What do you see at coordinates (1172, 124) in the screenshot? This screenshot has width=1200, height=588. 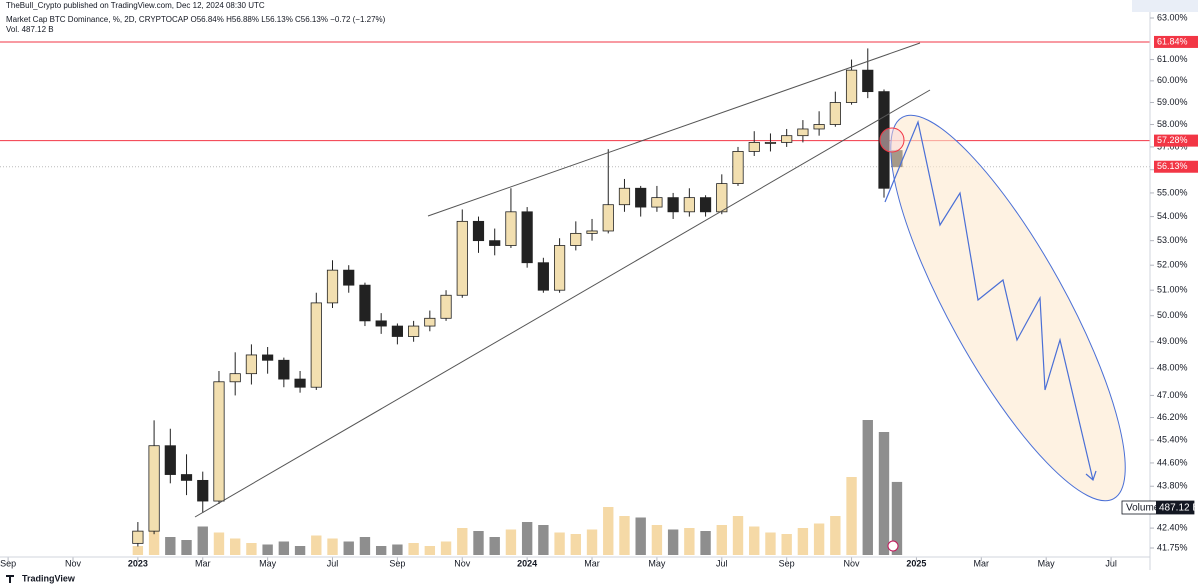 I see `y-tick-label: 58.00%` at bounding box center [1172, 124].